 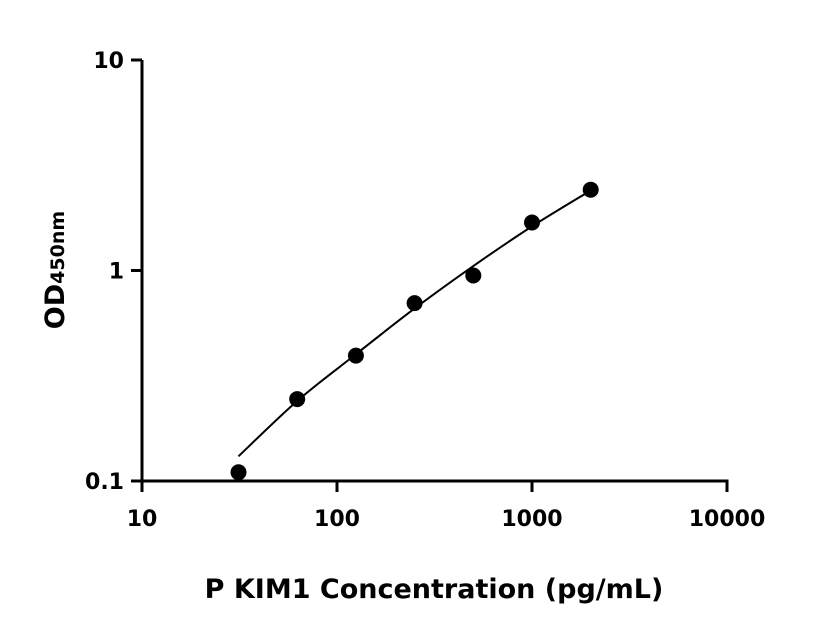 I want to click on y-axis-title-sub: 450nm, so click(x=58, y=247).